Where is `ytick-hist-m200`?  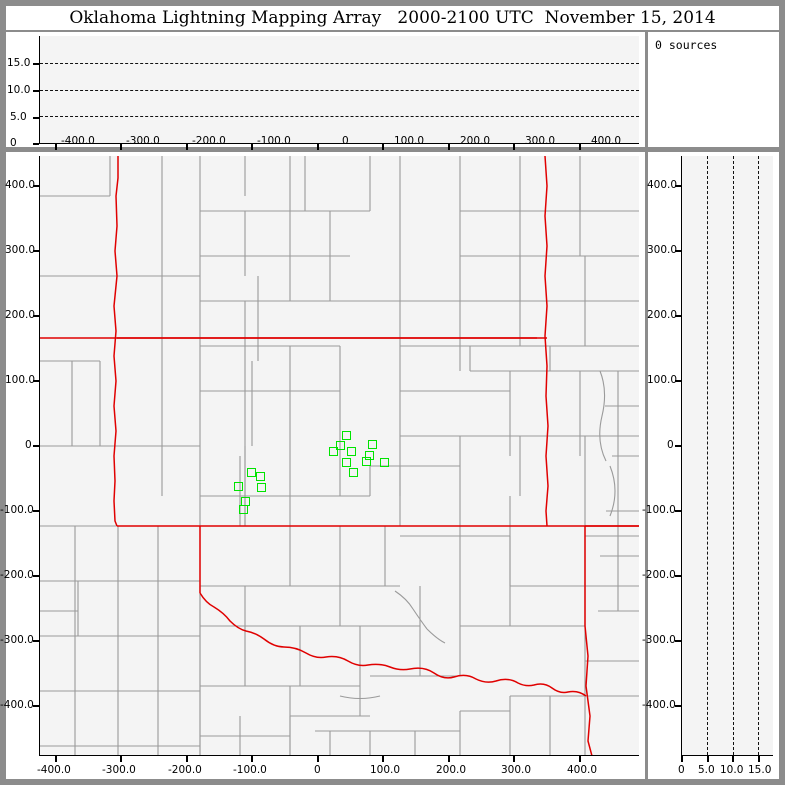 ytick-hist-m200 is located at coordinates (678, 576).